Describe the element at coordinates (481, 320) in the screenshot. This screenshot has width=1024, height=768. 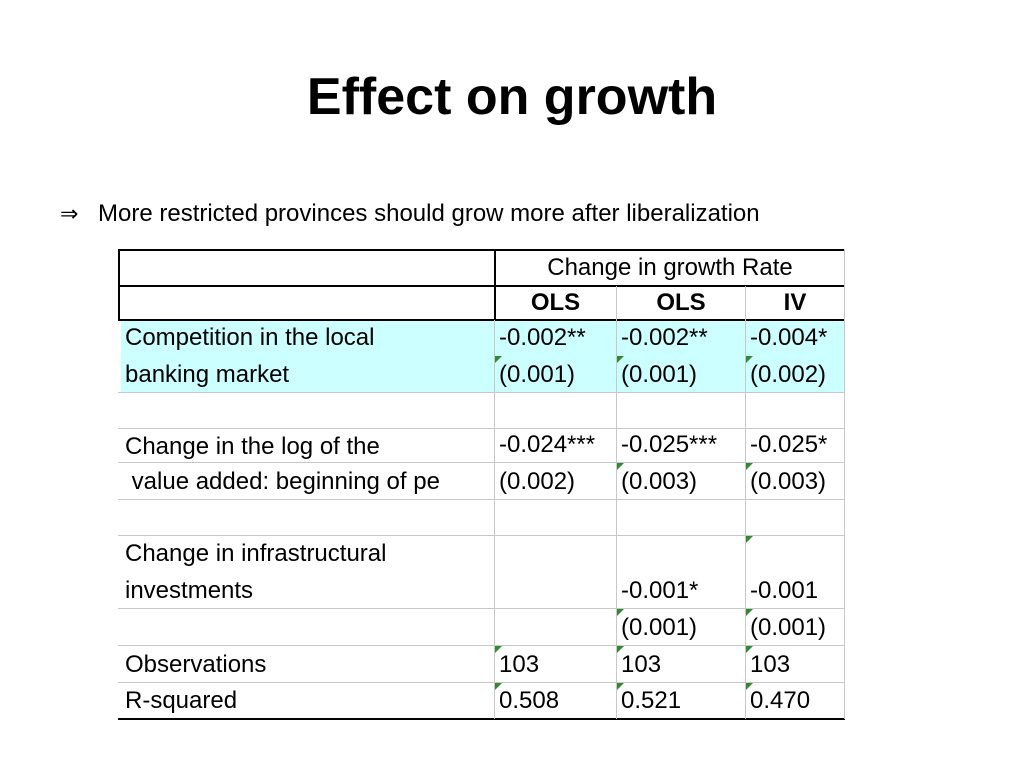
I see `header-bottom-border` at that location.